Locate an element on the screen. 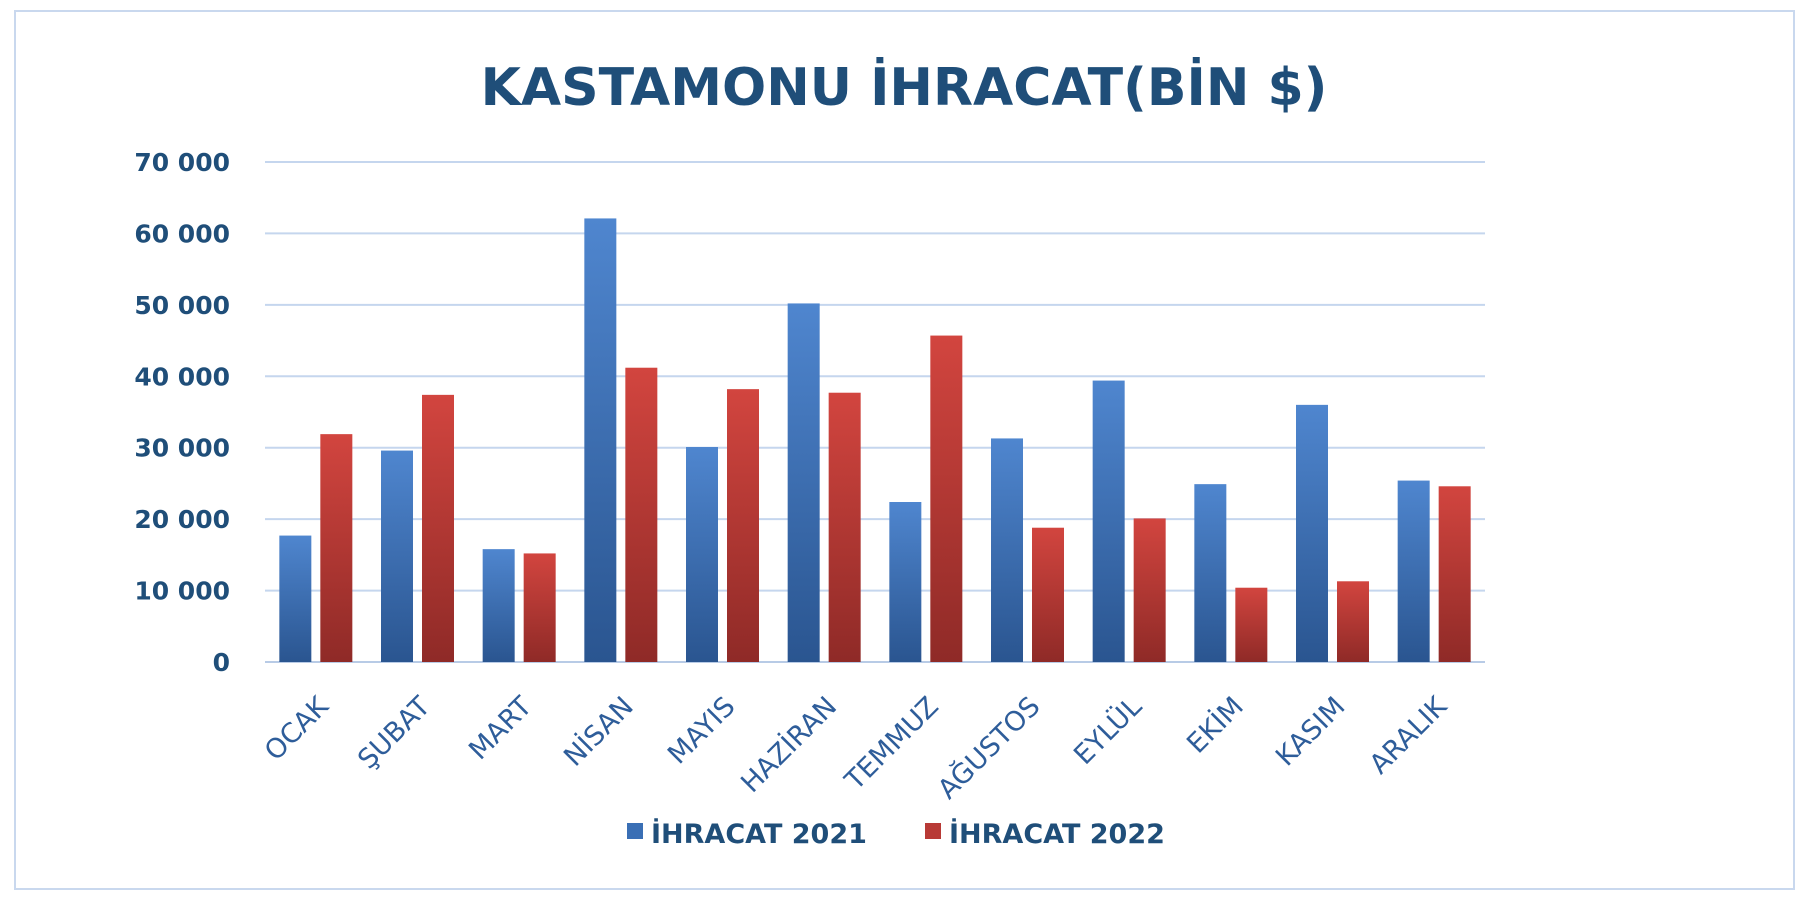 This screenshot has width=1809, height=900. x-tick-label: EKİM is located at coordinates (1214, 724).